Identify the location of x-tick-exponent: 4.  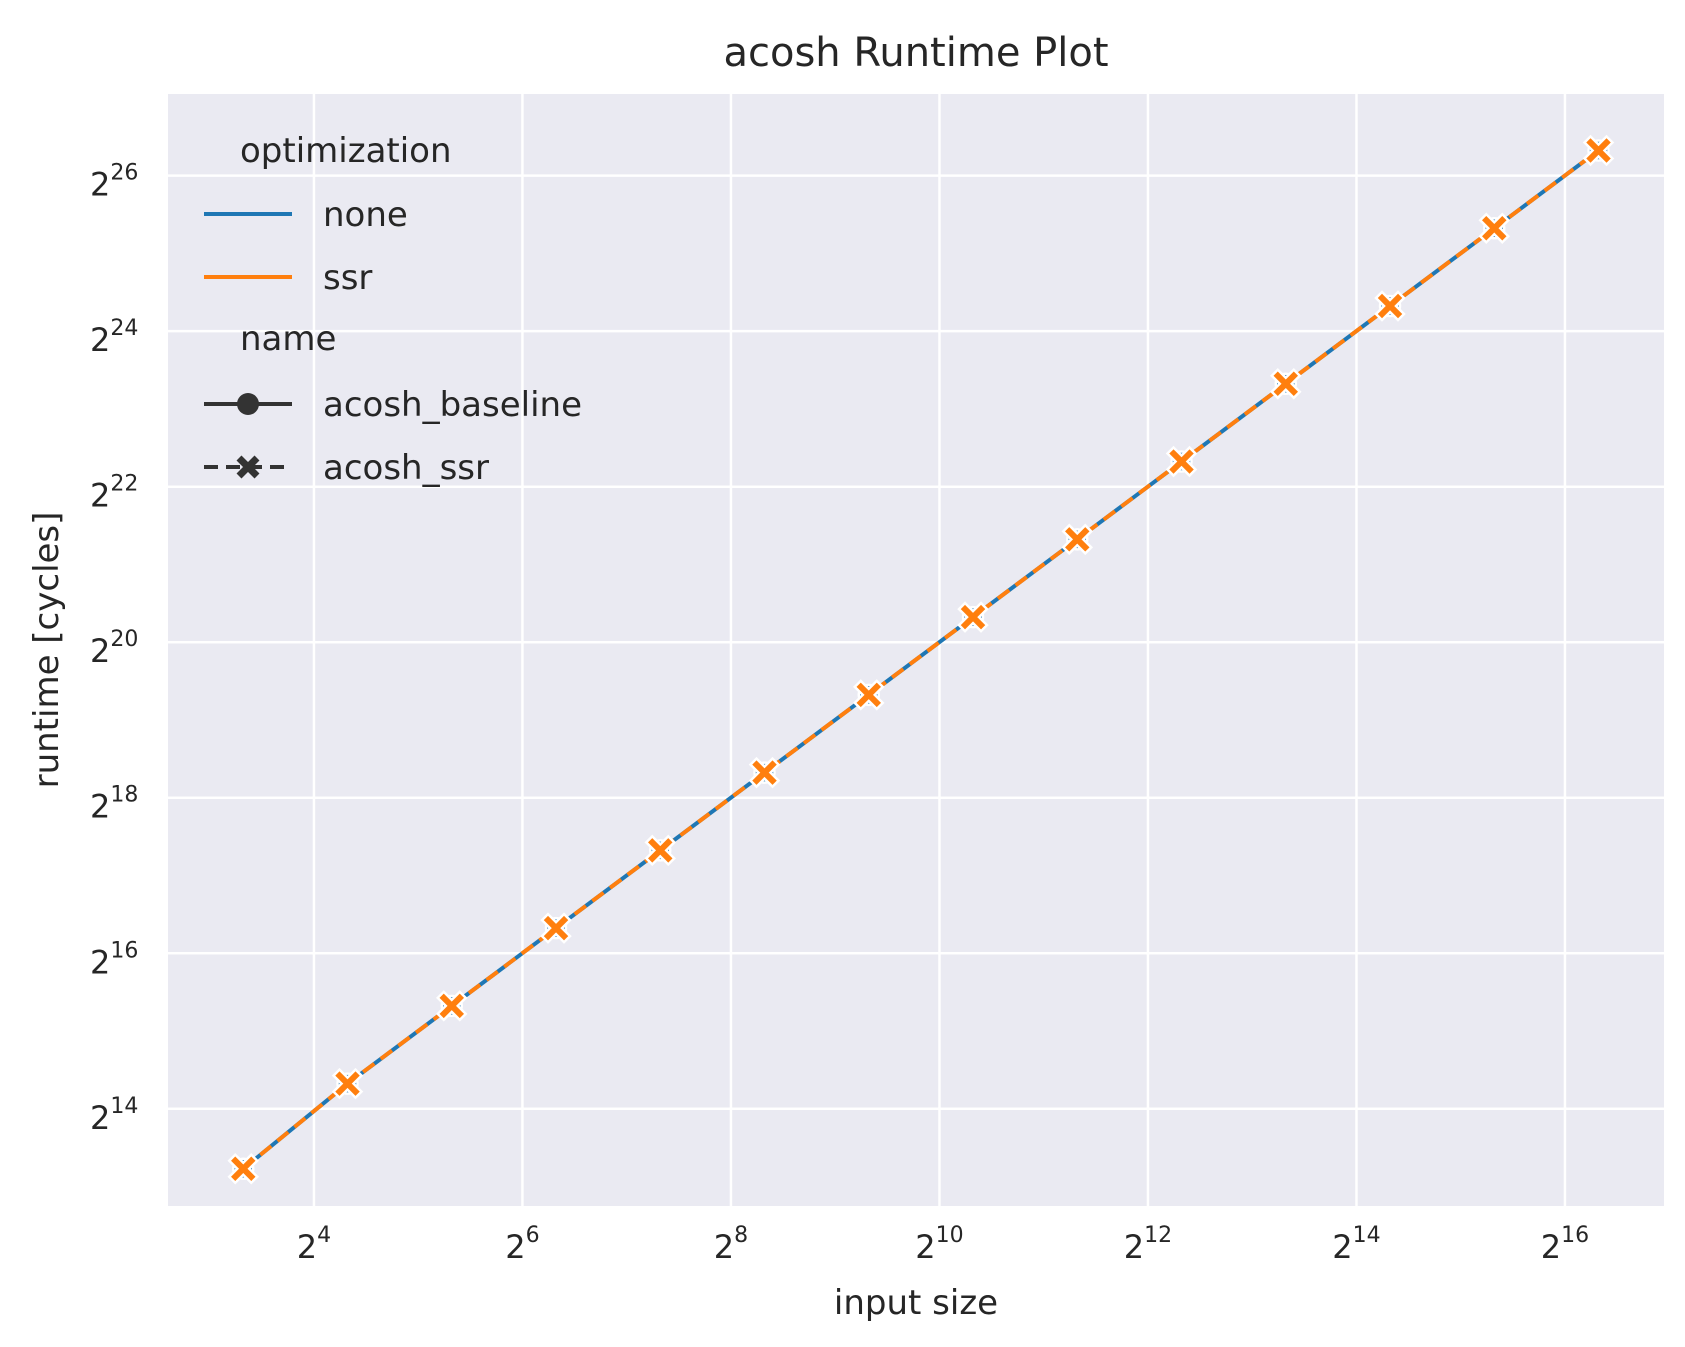
(324, 1235).